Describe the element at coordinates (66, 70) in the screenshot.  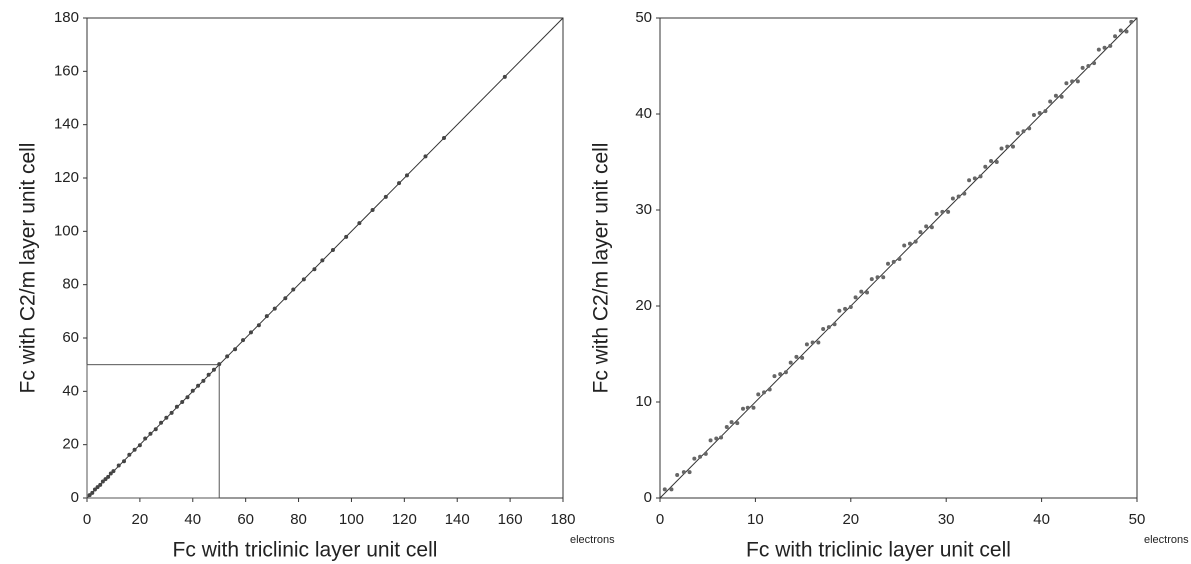
I see `y-tick-label: 160` at that location.